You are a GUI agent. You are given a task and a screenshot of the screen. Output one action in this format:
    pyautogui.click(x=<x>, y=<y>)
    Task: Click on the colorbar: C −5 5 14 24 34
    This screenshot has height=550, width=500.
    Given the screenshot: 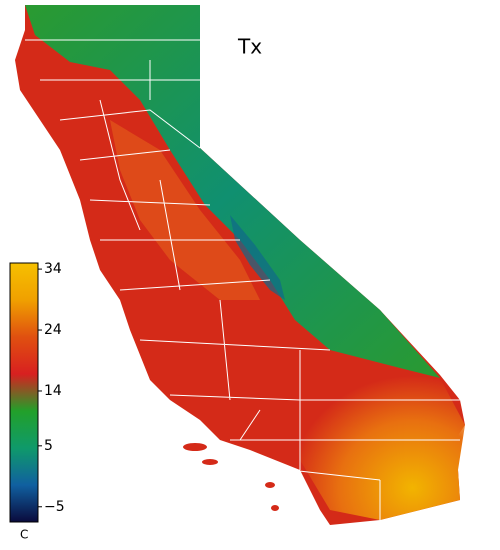 What is the action you would take?
    pyautogui.click(x=37, y=401)
    